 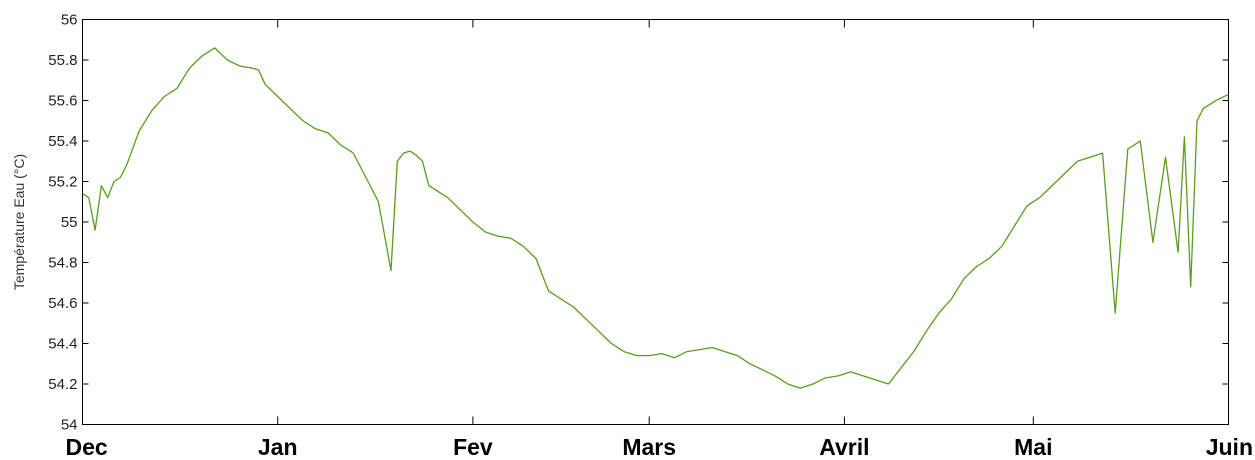 What do you see at coordinates (62, 384) in the screenshot?
I see `y-tick-label: 54.2` at bounding box center [62, 384].